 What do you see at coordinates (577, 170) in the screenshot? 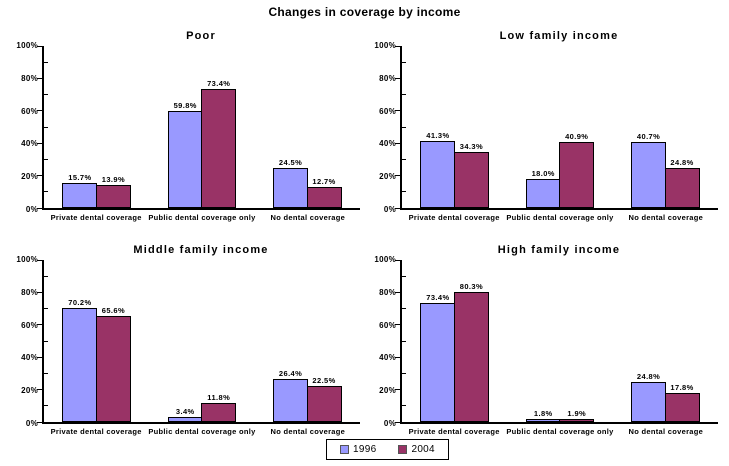
I see `bar-2004-public-dental-coverage-only: 40.9%` at bounding box center [577, 170].